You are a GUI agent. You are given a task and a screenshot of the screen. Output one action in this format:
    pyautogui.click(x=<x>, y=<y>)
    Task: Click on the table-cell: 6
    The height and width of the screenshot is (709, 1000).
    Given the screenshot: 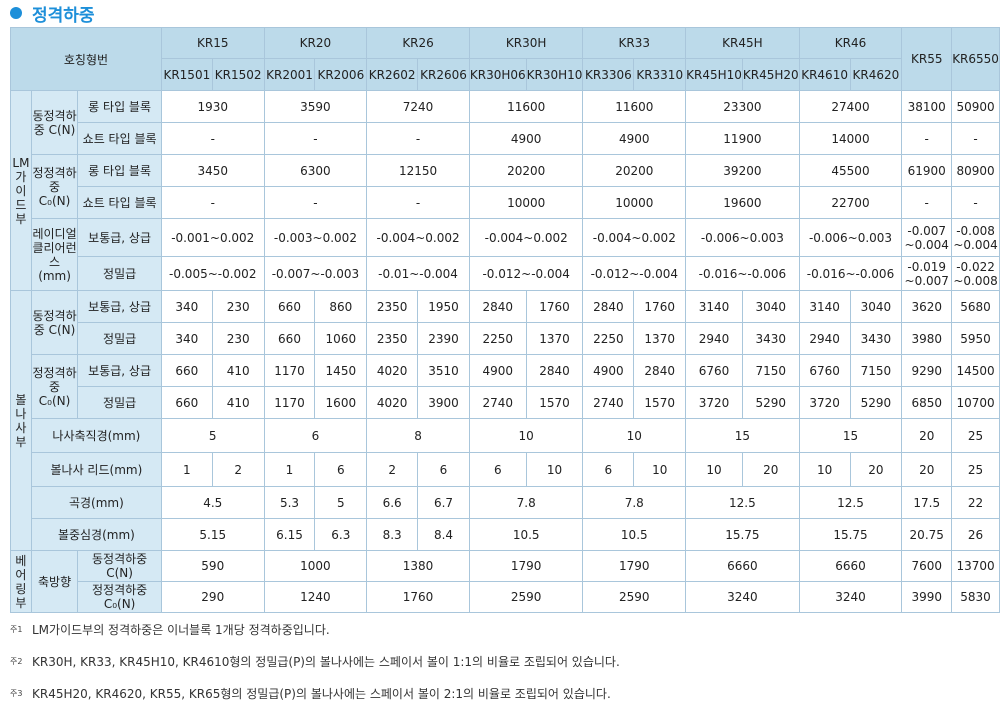 What is the action you would take?
    pyautogui.click(x=497, y=469)
    